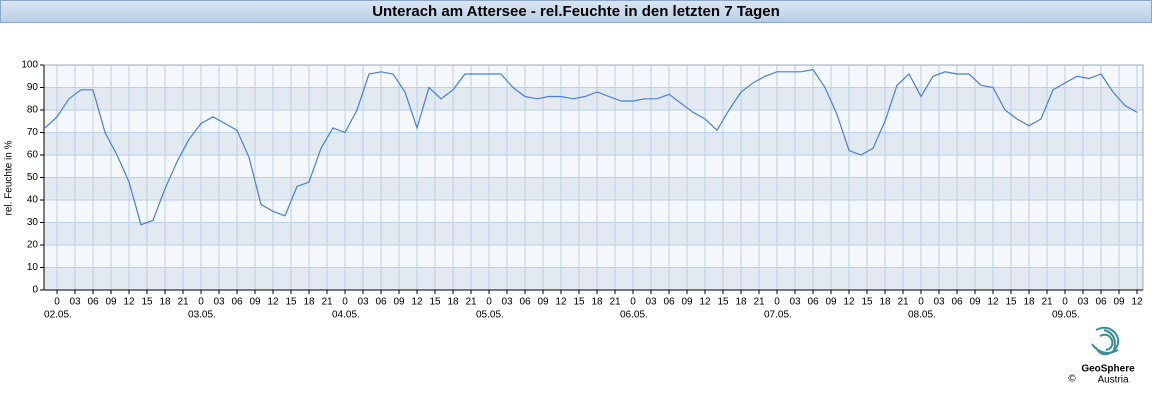 The image size is (1152, 400). I want to click on date-label: 06.05., so click(634, 315).